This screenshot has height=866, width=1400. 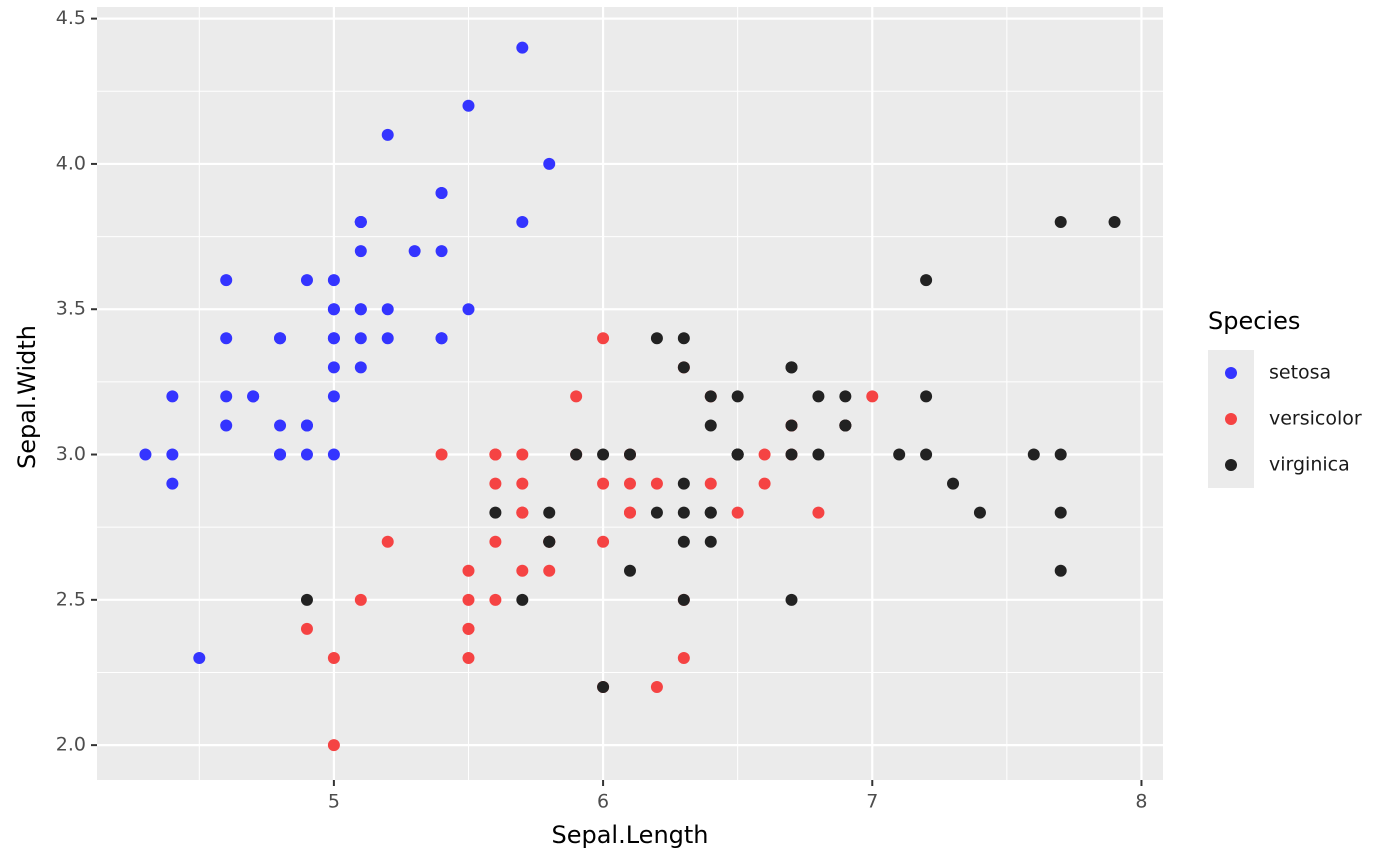 What do you see at coordinates (27, 397) in the screenshot?
I see `y-axis-title: Sepal.Width` at bounding box center [27, 397].